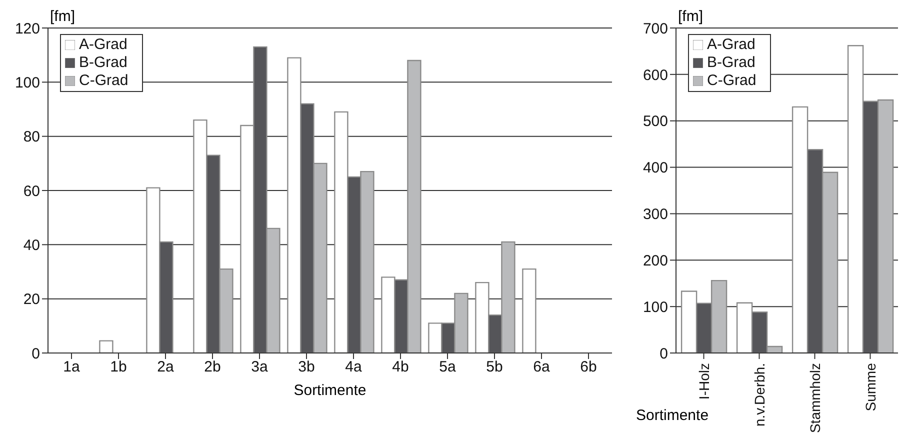  Describe the element at coordinates (655, 261) in the screenshot. I see `y-tick-label: 200` at that location.